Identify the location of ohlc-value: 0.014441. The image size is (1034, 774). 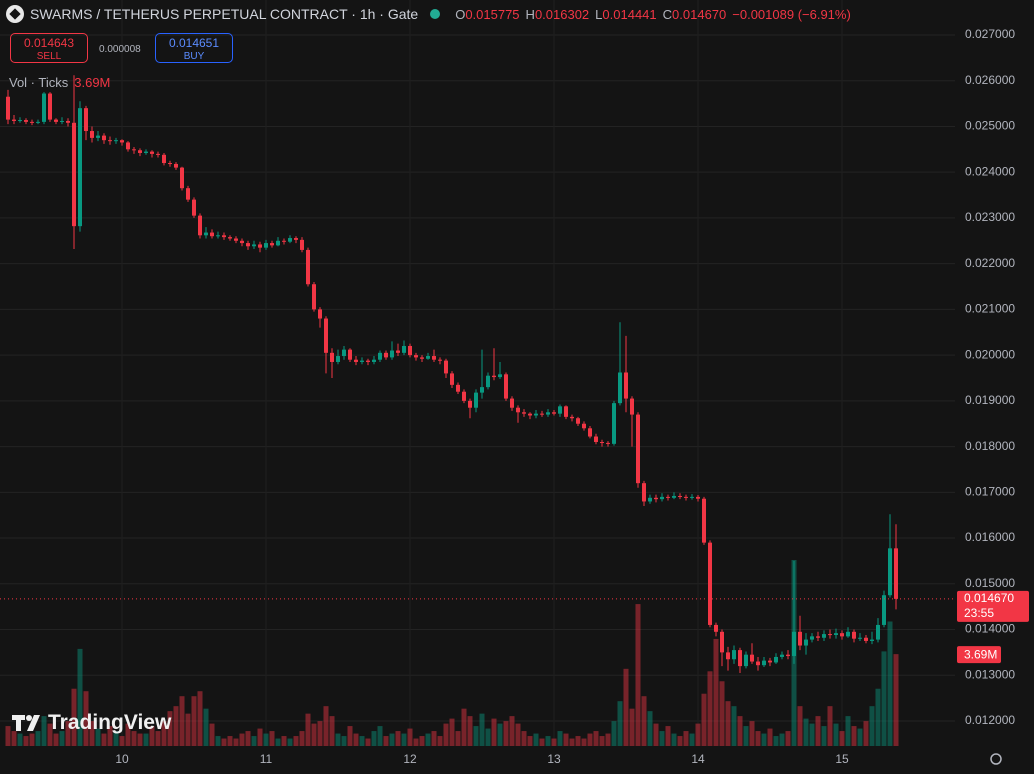
(629, 14).